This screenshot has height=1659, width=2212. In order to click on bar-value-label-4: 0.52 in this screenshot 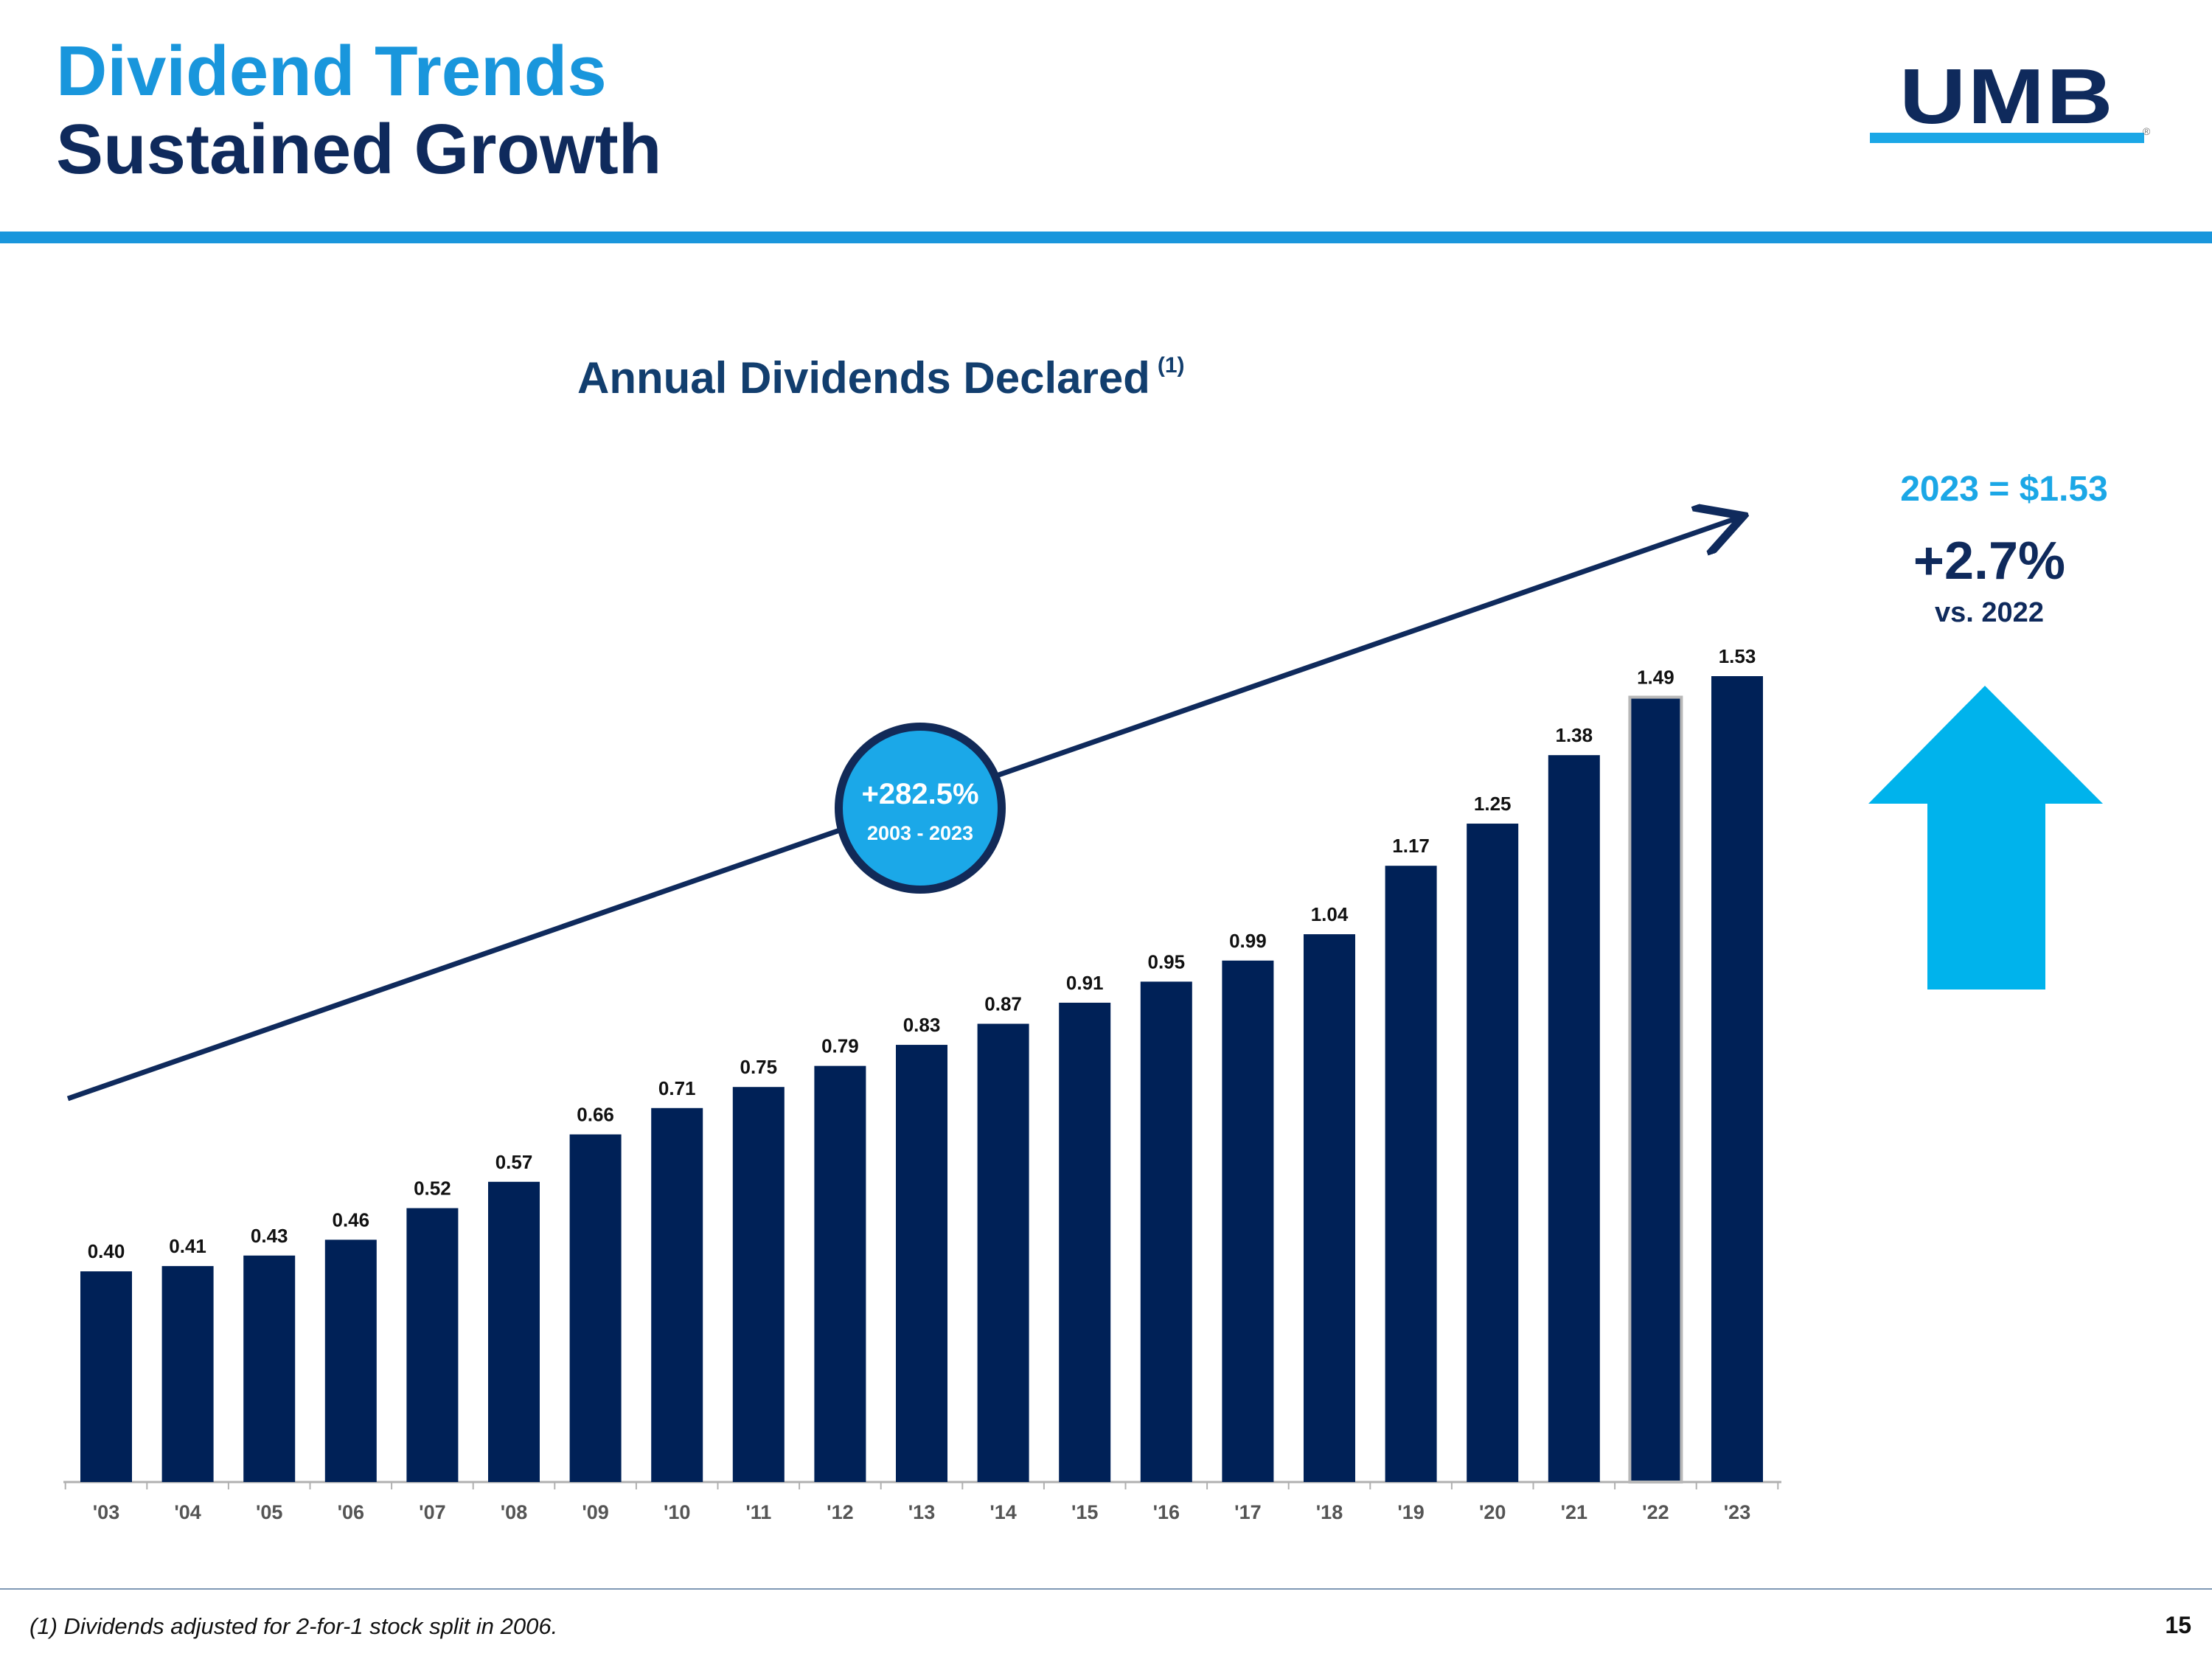, I will do `click(432, 1189)`.